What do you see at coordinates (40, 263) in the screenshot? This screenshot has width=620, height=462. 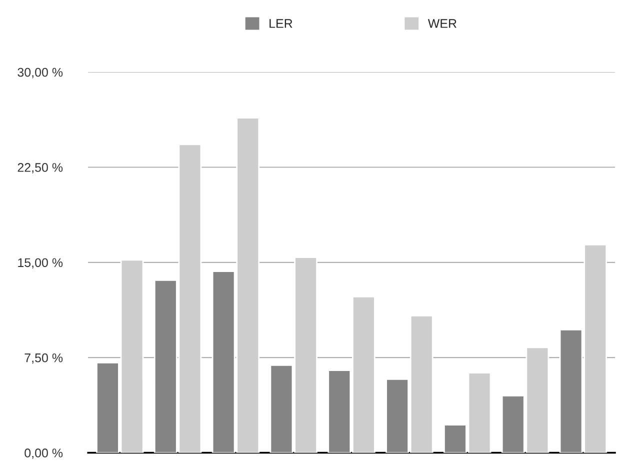 I see `y-tick-label: 15,00 %` at bounding box center [40, 263].